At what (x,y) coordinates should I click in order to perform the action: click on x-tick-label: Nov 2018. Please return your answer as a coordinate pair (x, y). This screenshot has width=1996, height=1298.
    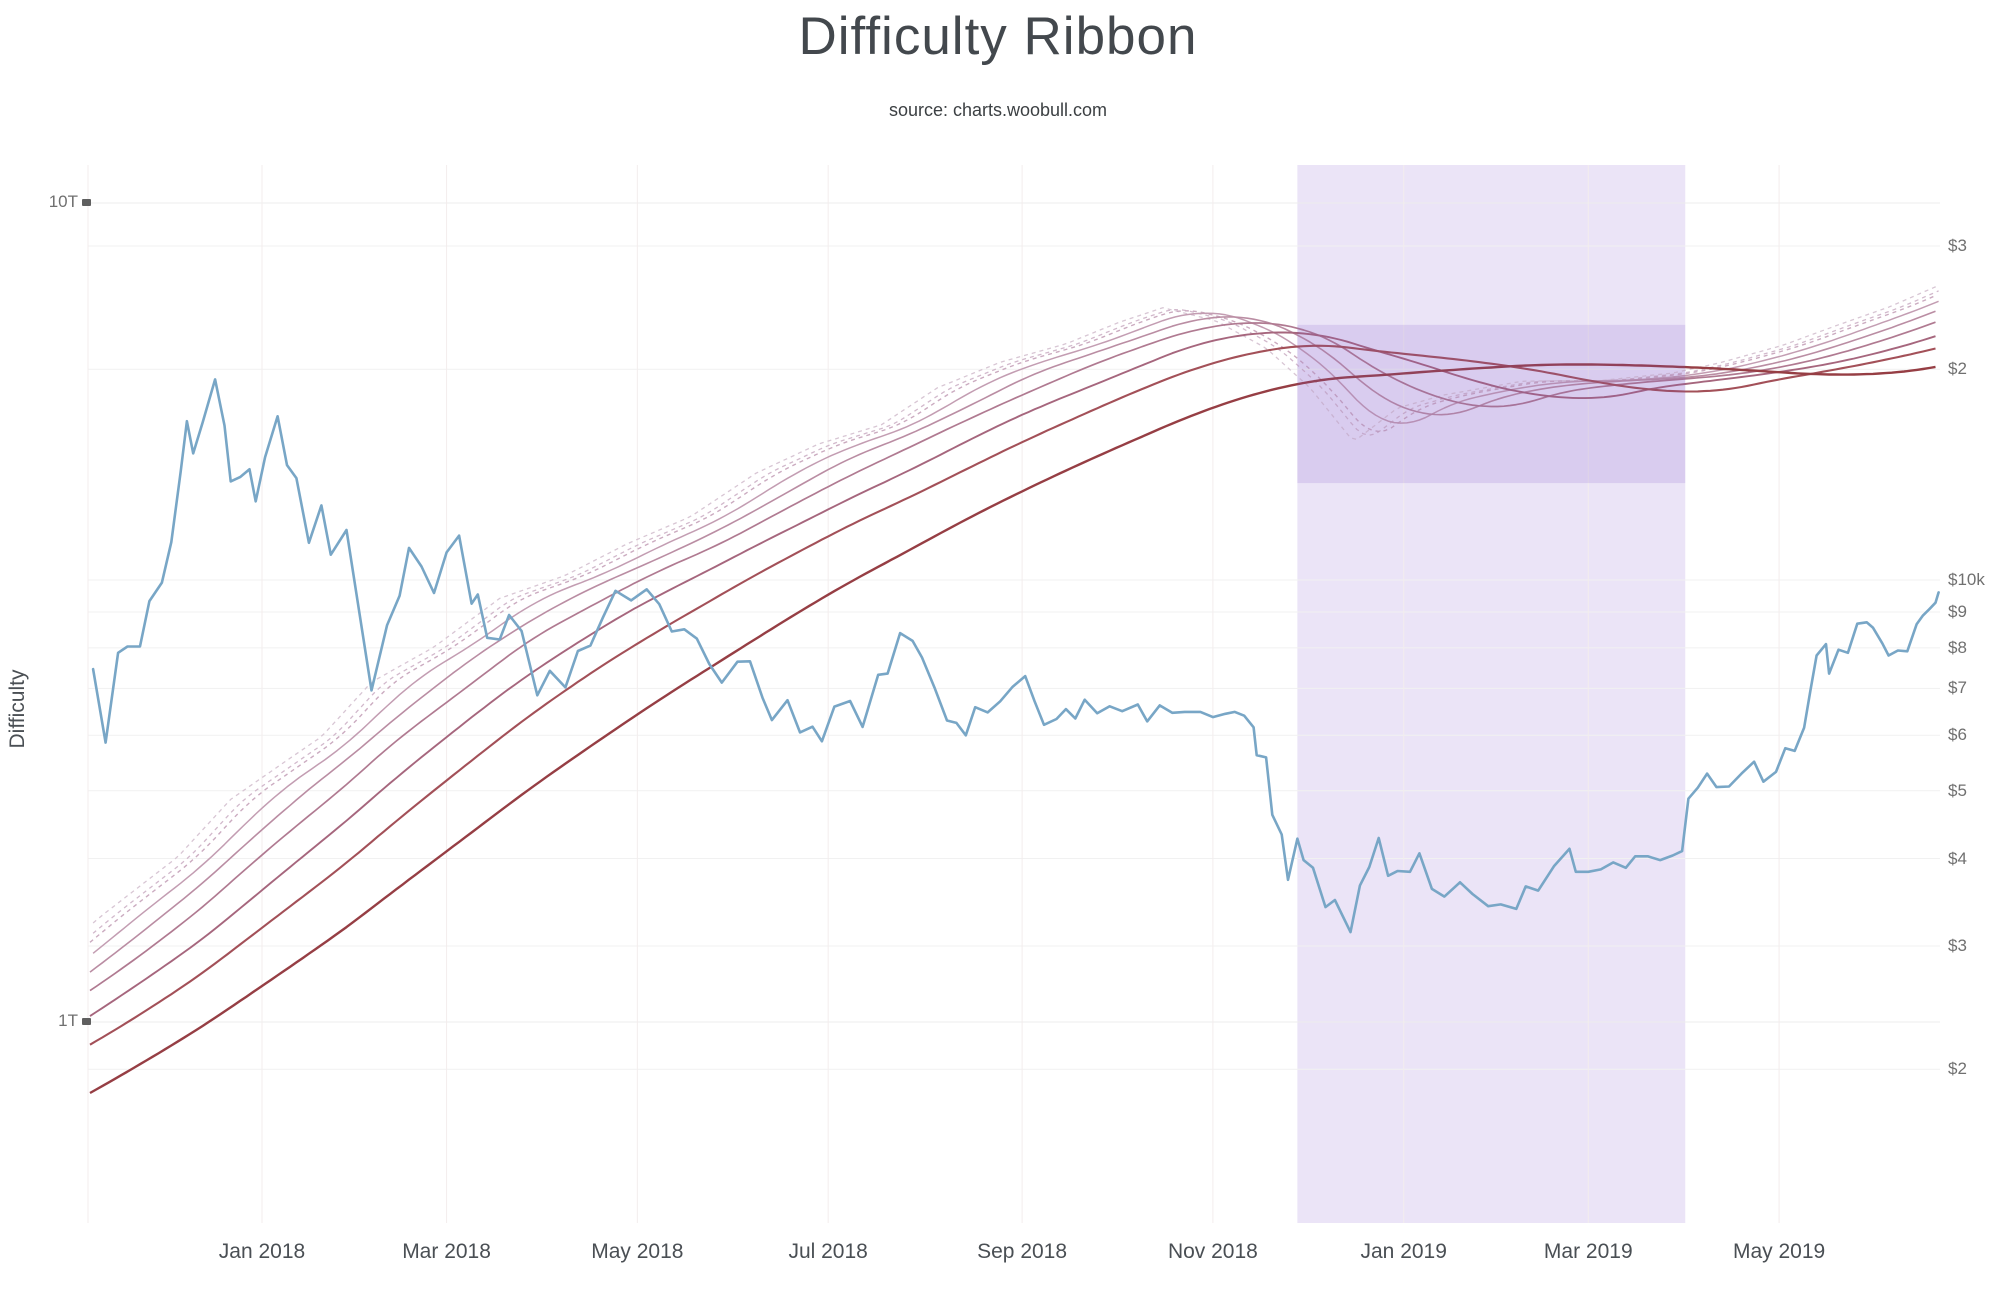
    Looking at the image, I should click on (1212, 1251).